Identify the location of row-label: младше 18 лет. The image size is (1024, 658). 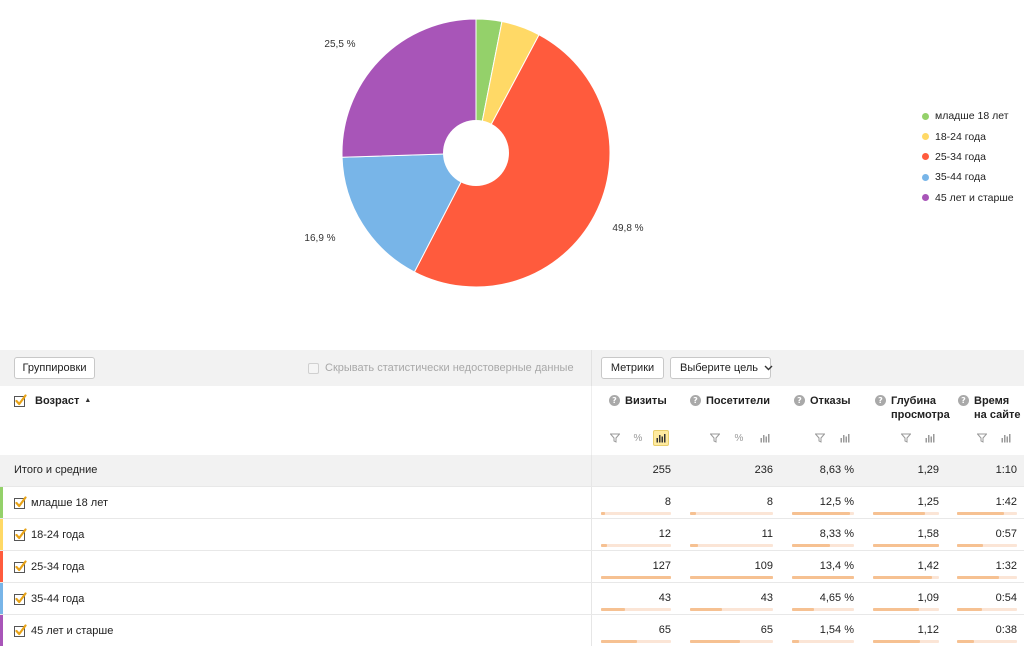
(61, 502).